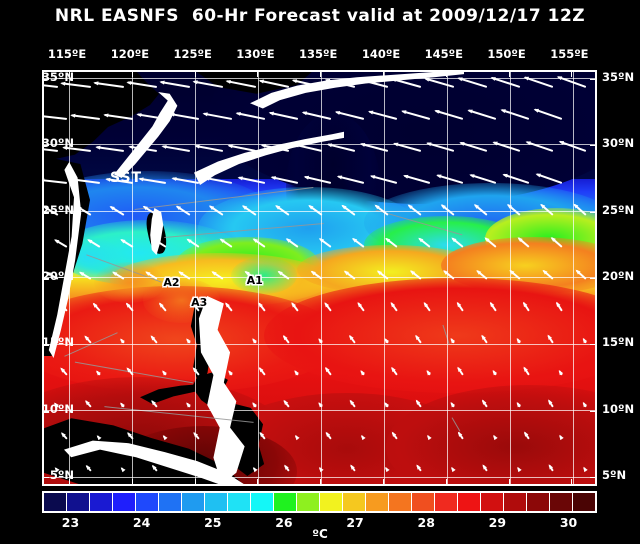 The width and height of the screenshot is (640, 544). I want to click on lon-tick-label: 150ºE, so click(506, 54).